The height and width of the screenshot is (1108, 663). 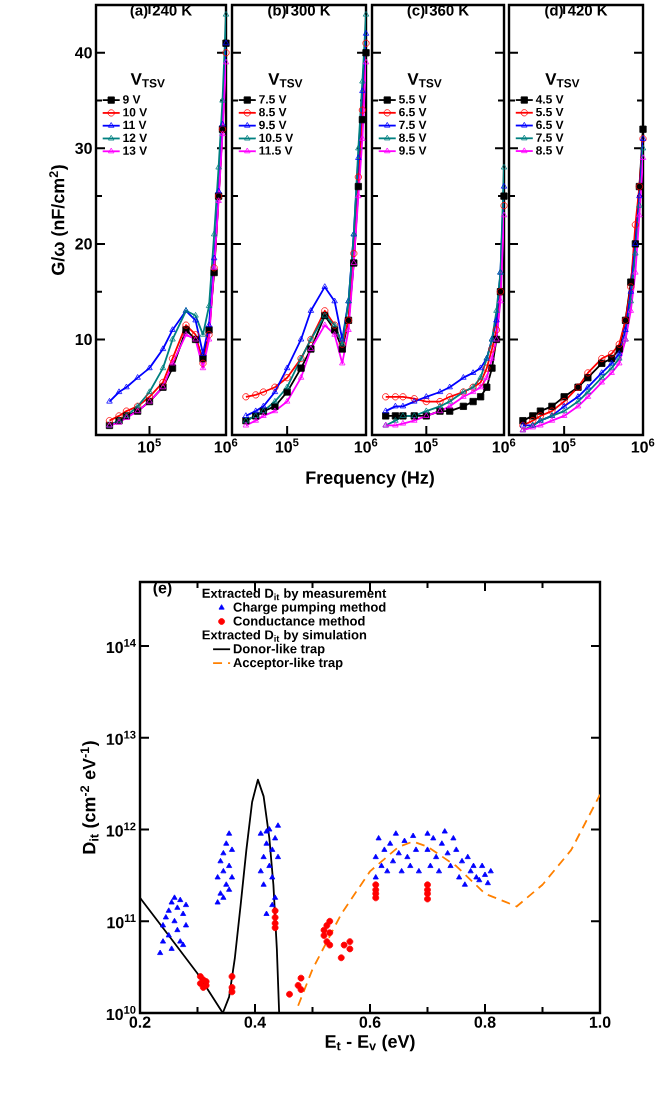 What do you see at coordinates (299, 621) in the screenshot?
I see `legend-label: Conductance method` at bounding box center [299, 621].